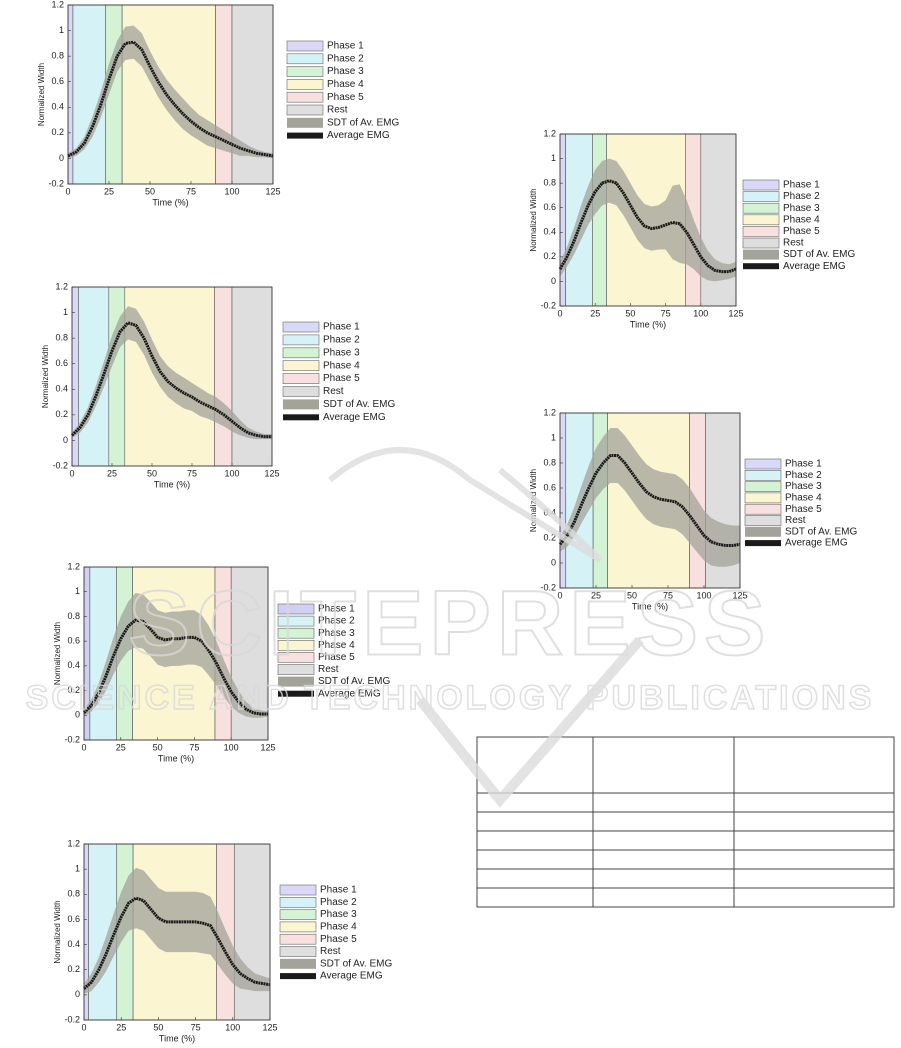 The width and height of the screenshot is (901, 1048). What do you see at coordinates (450, 623) in the screenshot?
I see `watermark-title: SCITEPRESS` at bounding box center [450, 623].